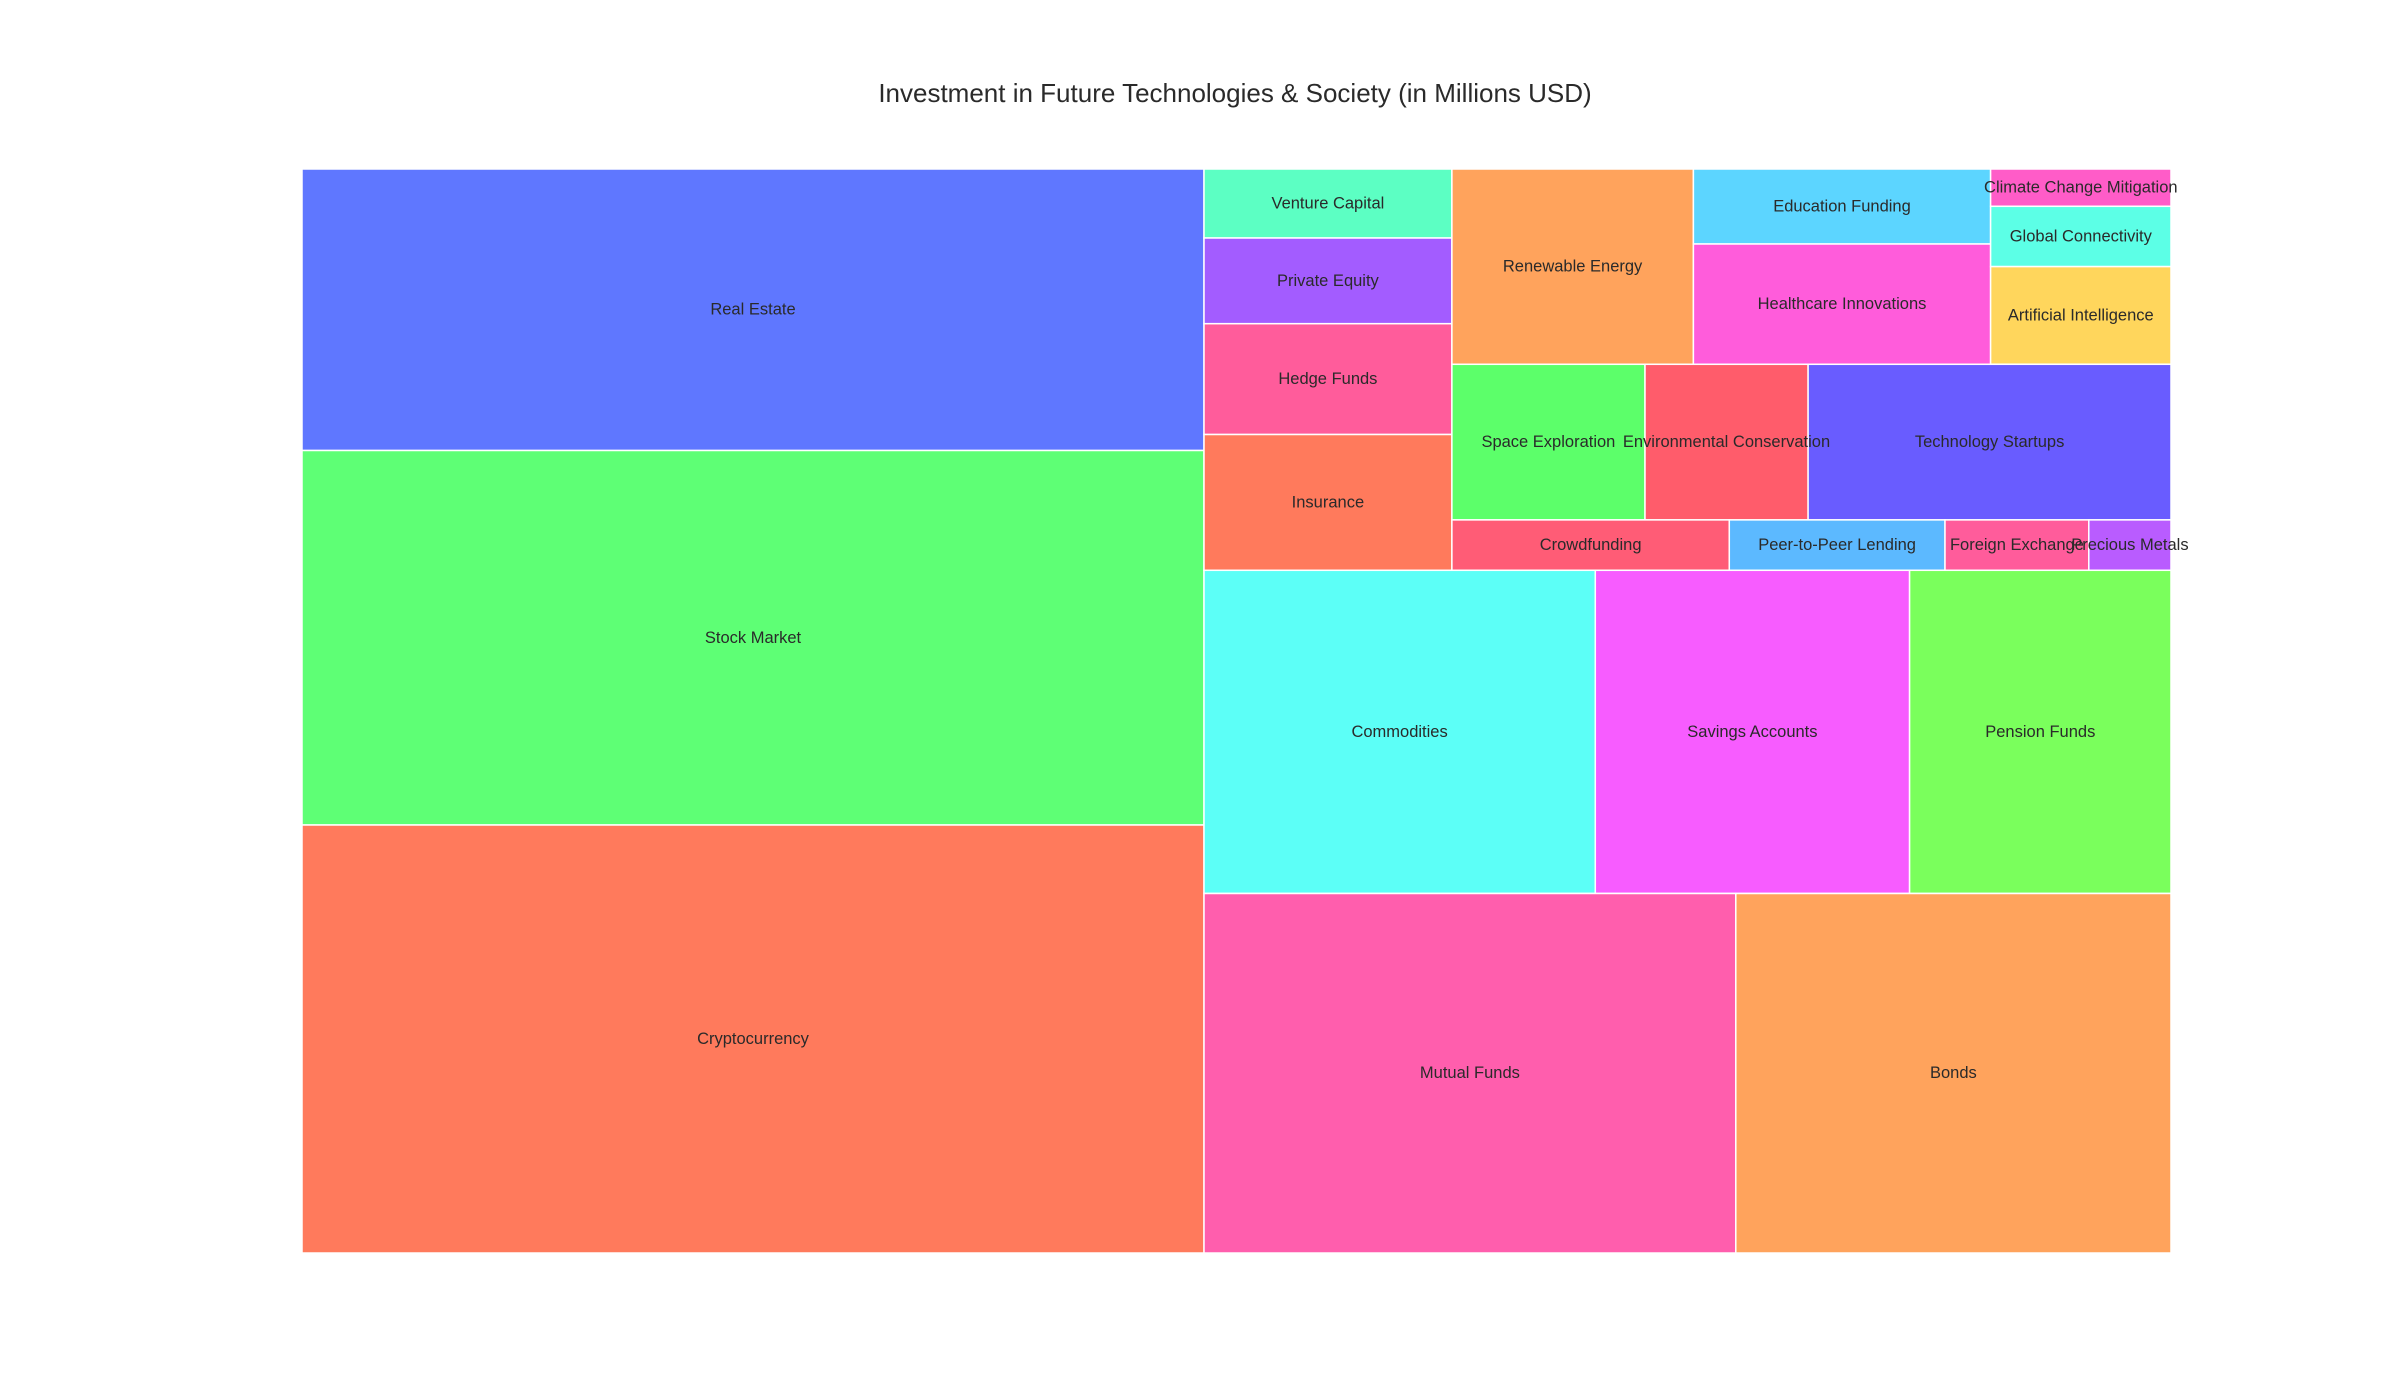 The width and height of the screenshot is (2400, 1400). What do you see at coordinates (1327, 204) in the screenshot?
I see `tile-label-venture-capital: Venture Capital` at bounding box center [1327, 204].